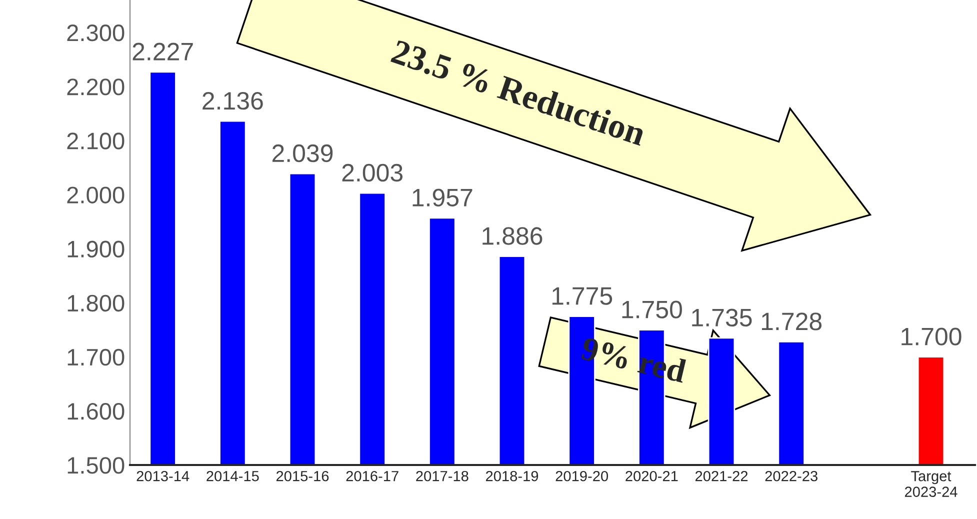 Image resolution: width=977 pixels, height=519 pixels. I want to click on x-tick-label: 2014-15, so click(232, 476).